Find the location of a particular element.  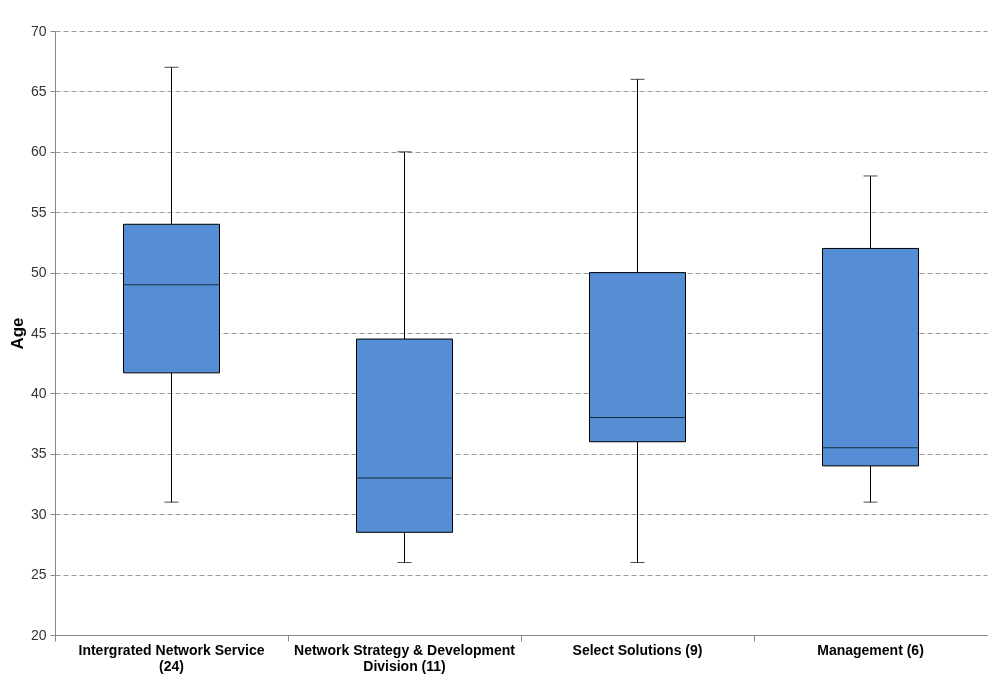

y-tick-label: 45 is located at coordinates (38, 332).